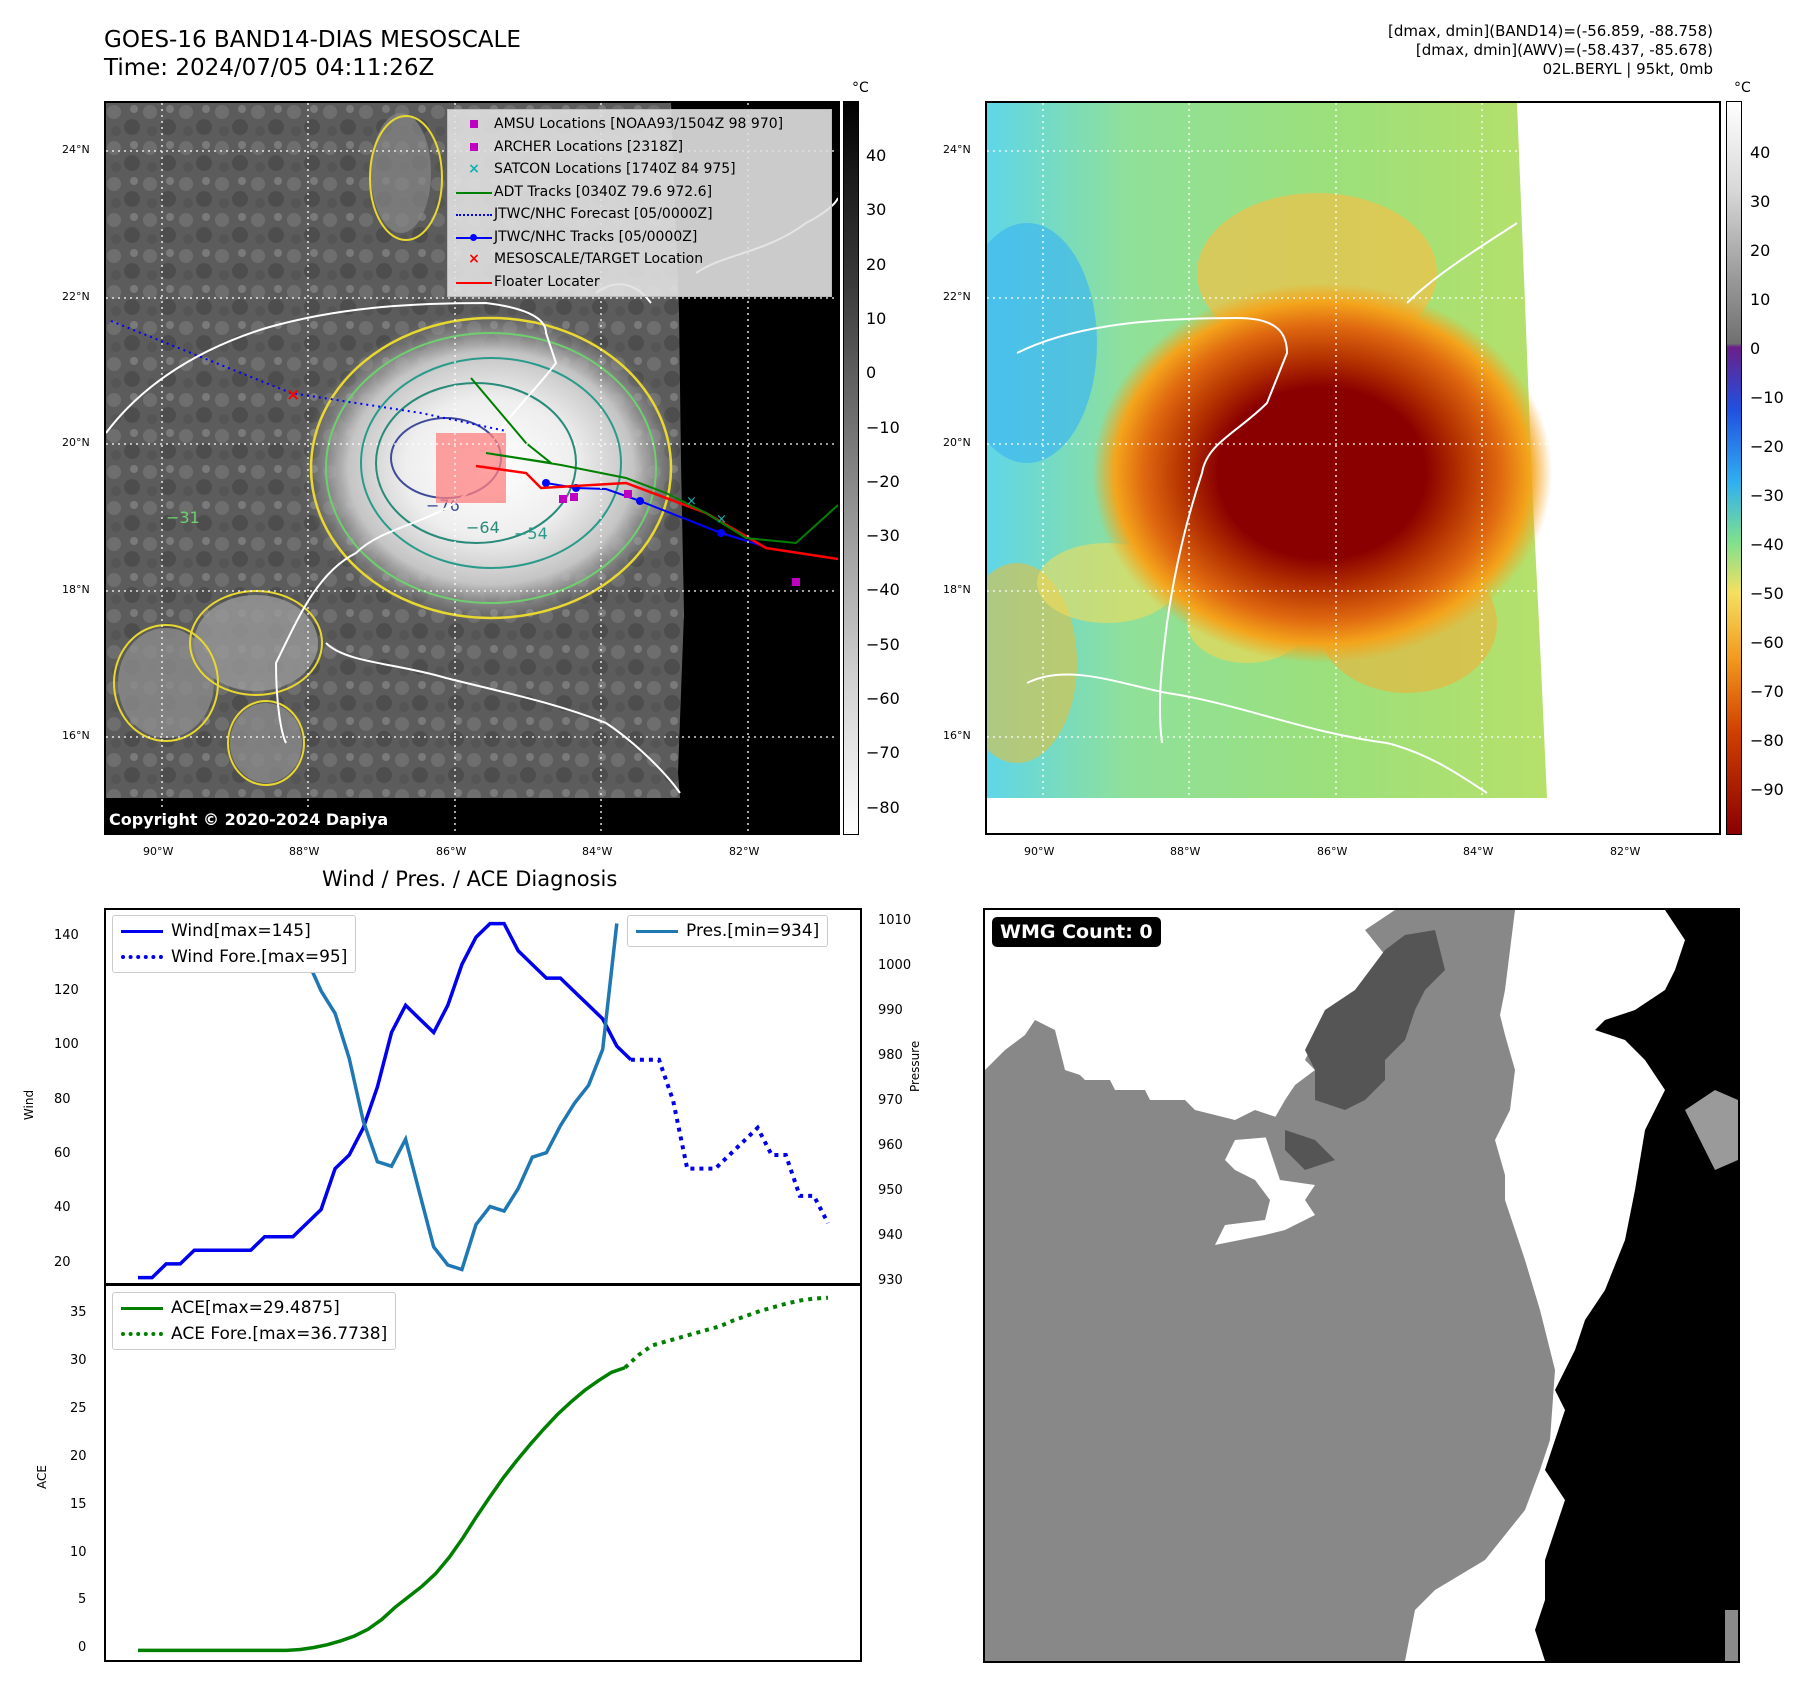 The height and width of the screenshot is (1690, 1797). I want to click on title-line-2: Time: 2024/07/05 04:11:26Z, so click(269, 68).